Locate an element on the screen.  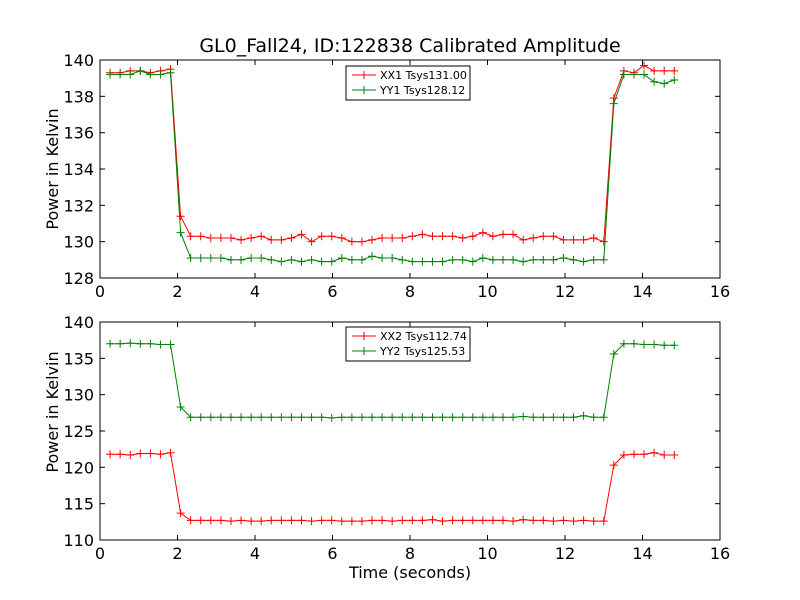
top-x-tick-label: 8 is located at coordinates (410, 291).